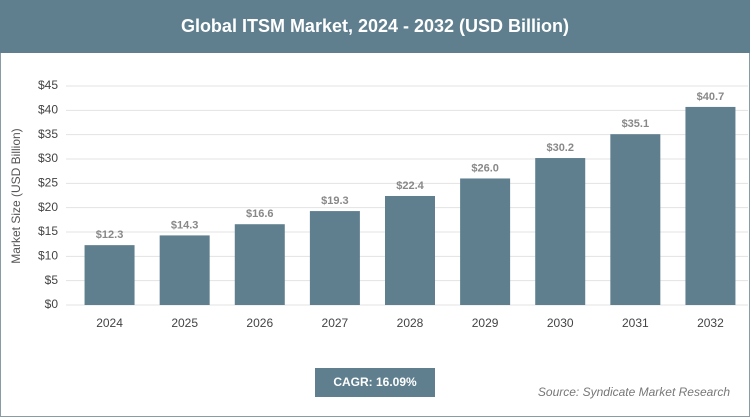 The image size is (750, 417). What do you see at coordinates (485, 323) in the screenshot?
I see `x-tick-label: 2029` at bounding box center [485, 323].